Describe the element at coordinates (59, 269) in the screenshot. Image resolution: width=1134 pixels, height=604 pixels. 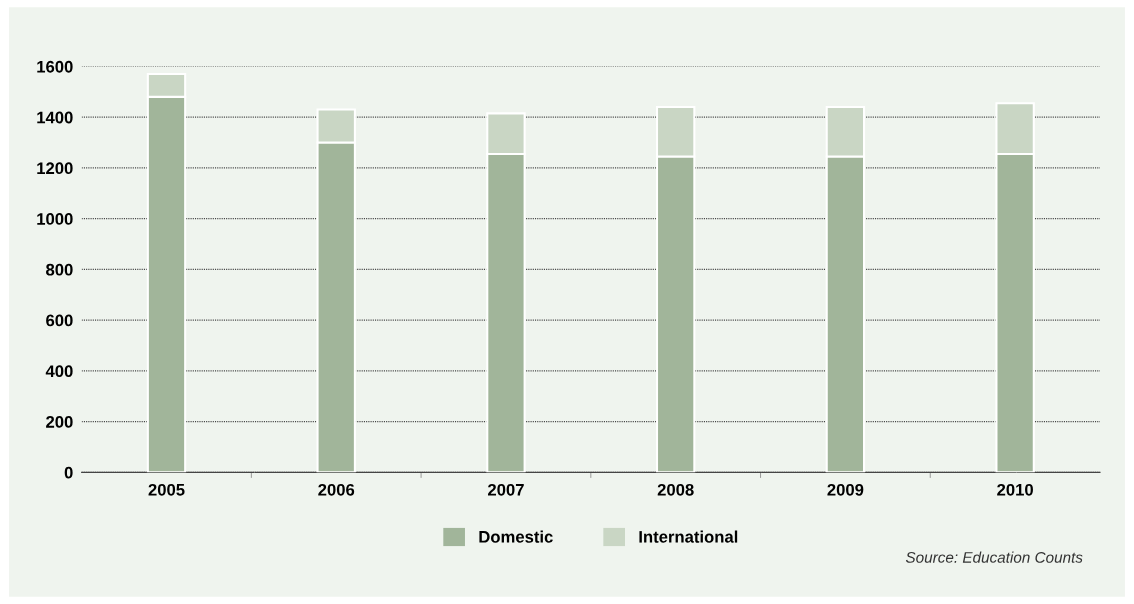
I see `y-tick-label: 800` at that location.